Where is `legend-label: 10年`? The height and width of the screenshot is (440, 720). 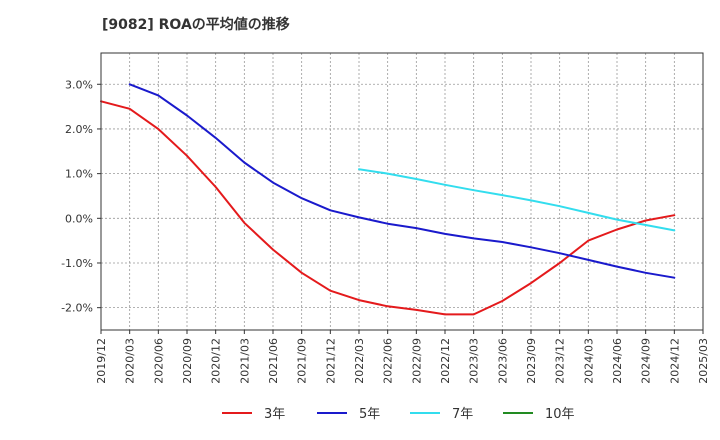 legend-label: 10年 is located at coordinates (560, 414).